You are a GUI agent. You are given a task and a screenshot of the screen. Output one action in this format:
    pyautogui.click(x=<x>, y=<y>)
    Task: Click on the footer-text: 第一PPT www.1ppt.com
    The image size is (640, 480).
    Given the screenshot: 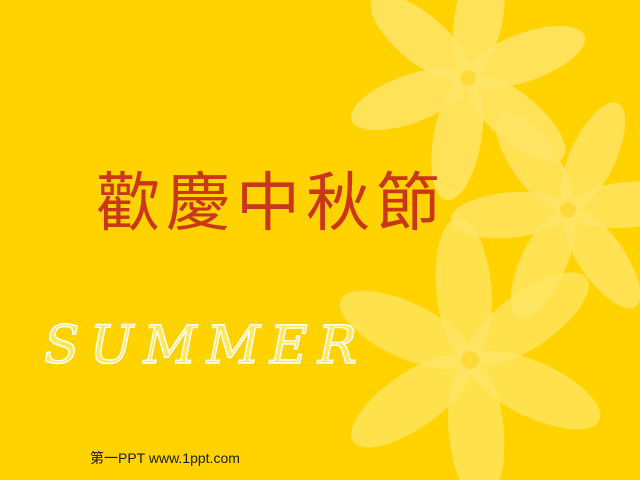 What is the action you would take?
    pyautogui.click(x=165, y=458)
    